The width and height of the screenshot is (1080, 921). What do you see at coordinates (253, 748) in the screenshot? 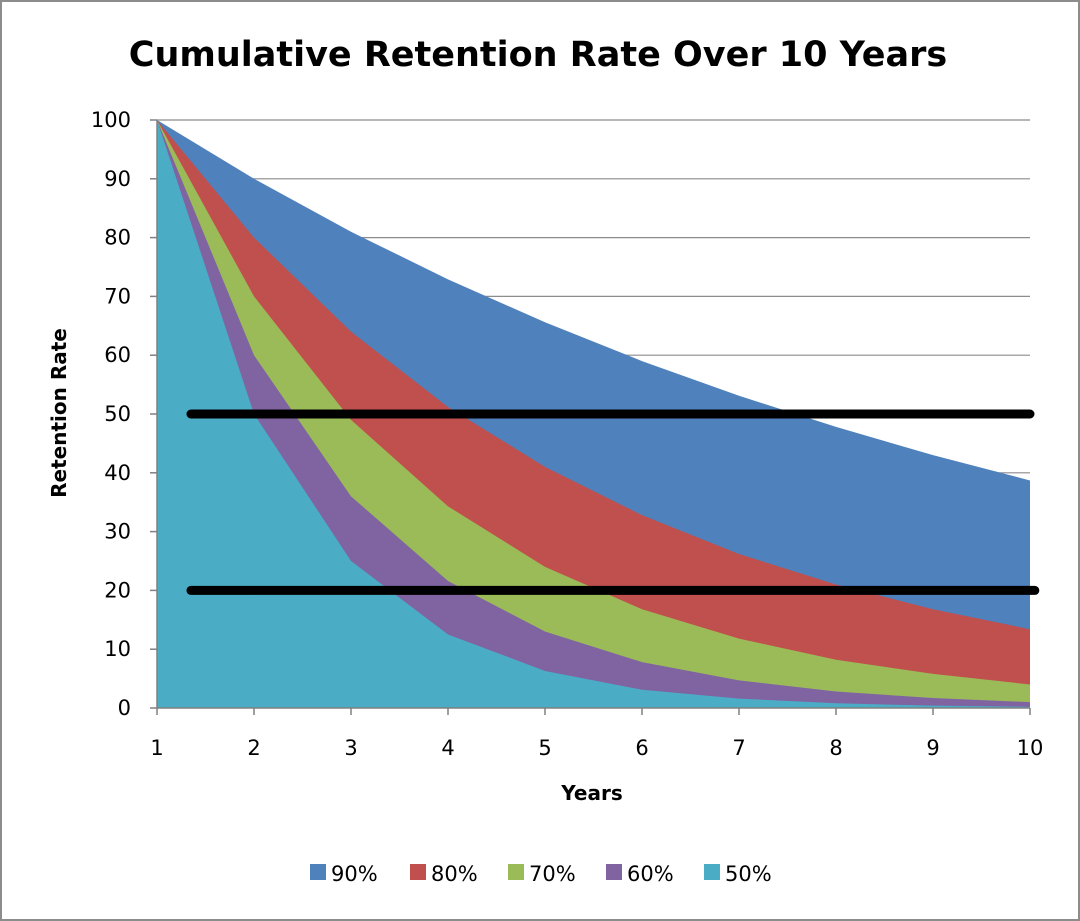
I see `x-tick-label: 2` at bounding box center [253, 748].